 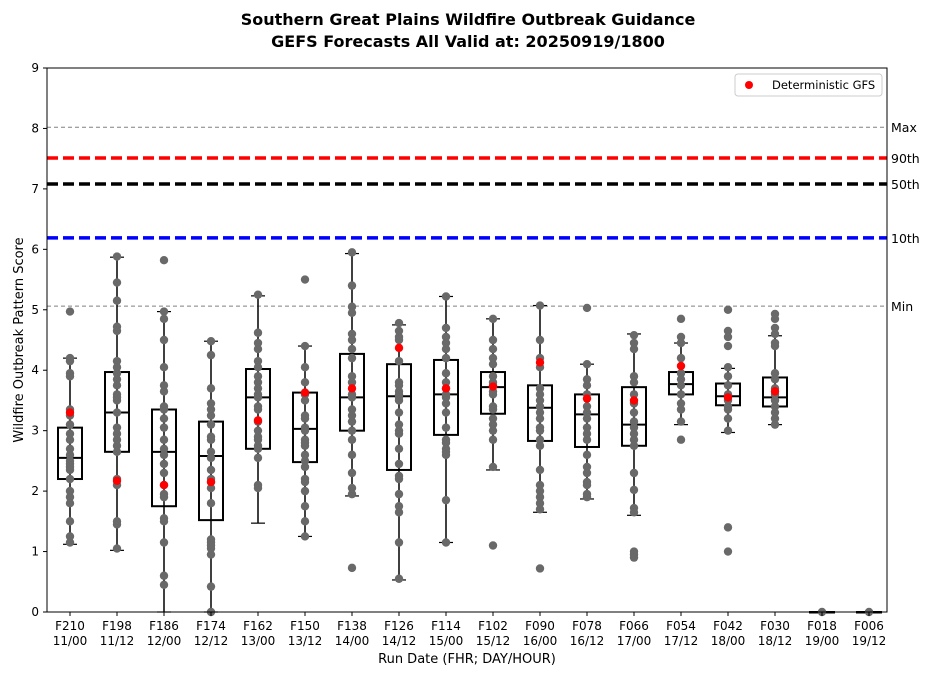 What do you see at coordinates (775, 626) in the screenshot?
I see `x-tick-fhr: F030` at bounding box center [775, 626].